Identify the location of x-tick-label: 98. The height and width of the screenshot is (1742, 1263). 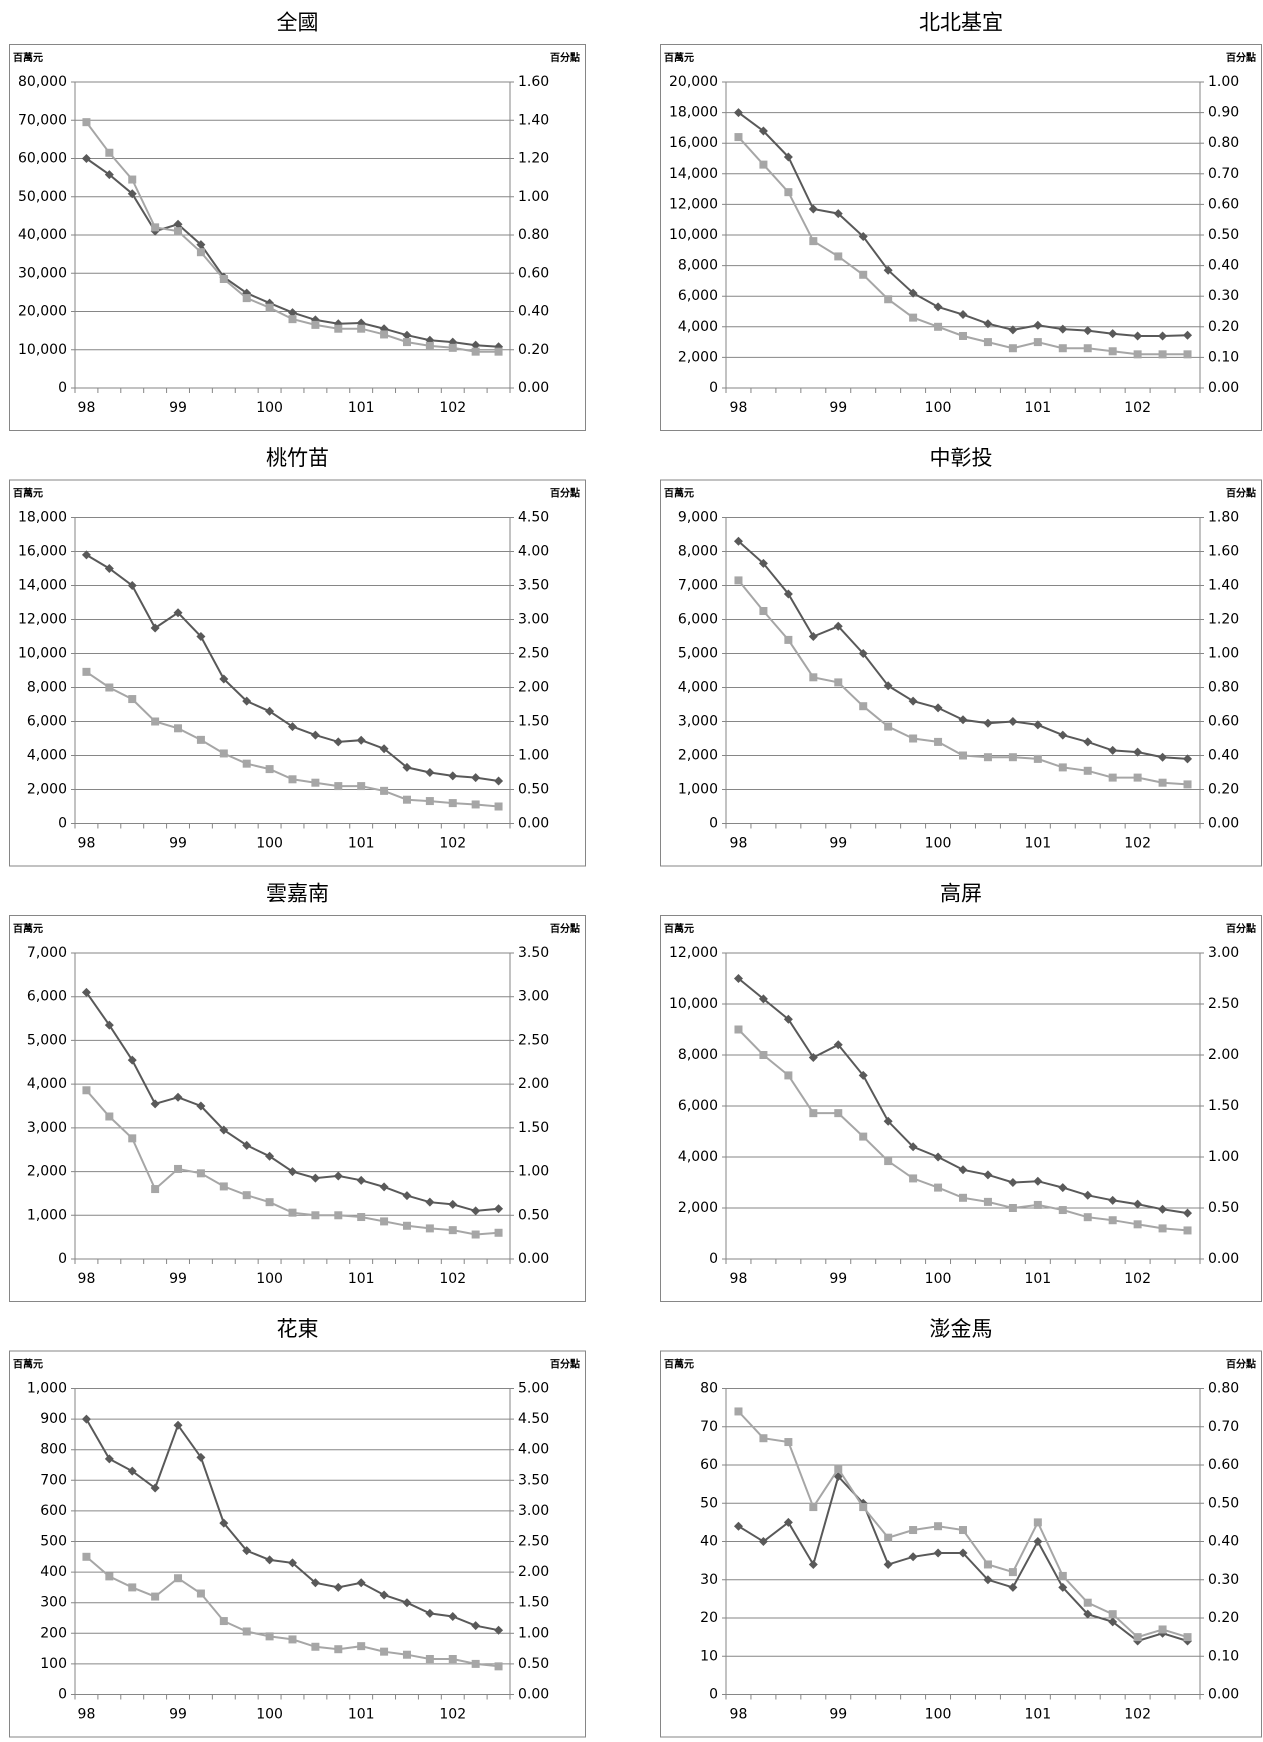
(739, 408).